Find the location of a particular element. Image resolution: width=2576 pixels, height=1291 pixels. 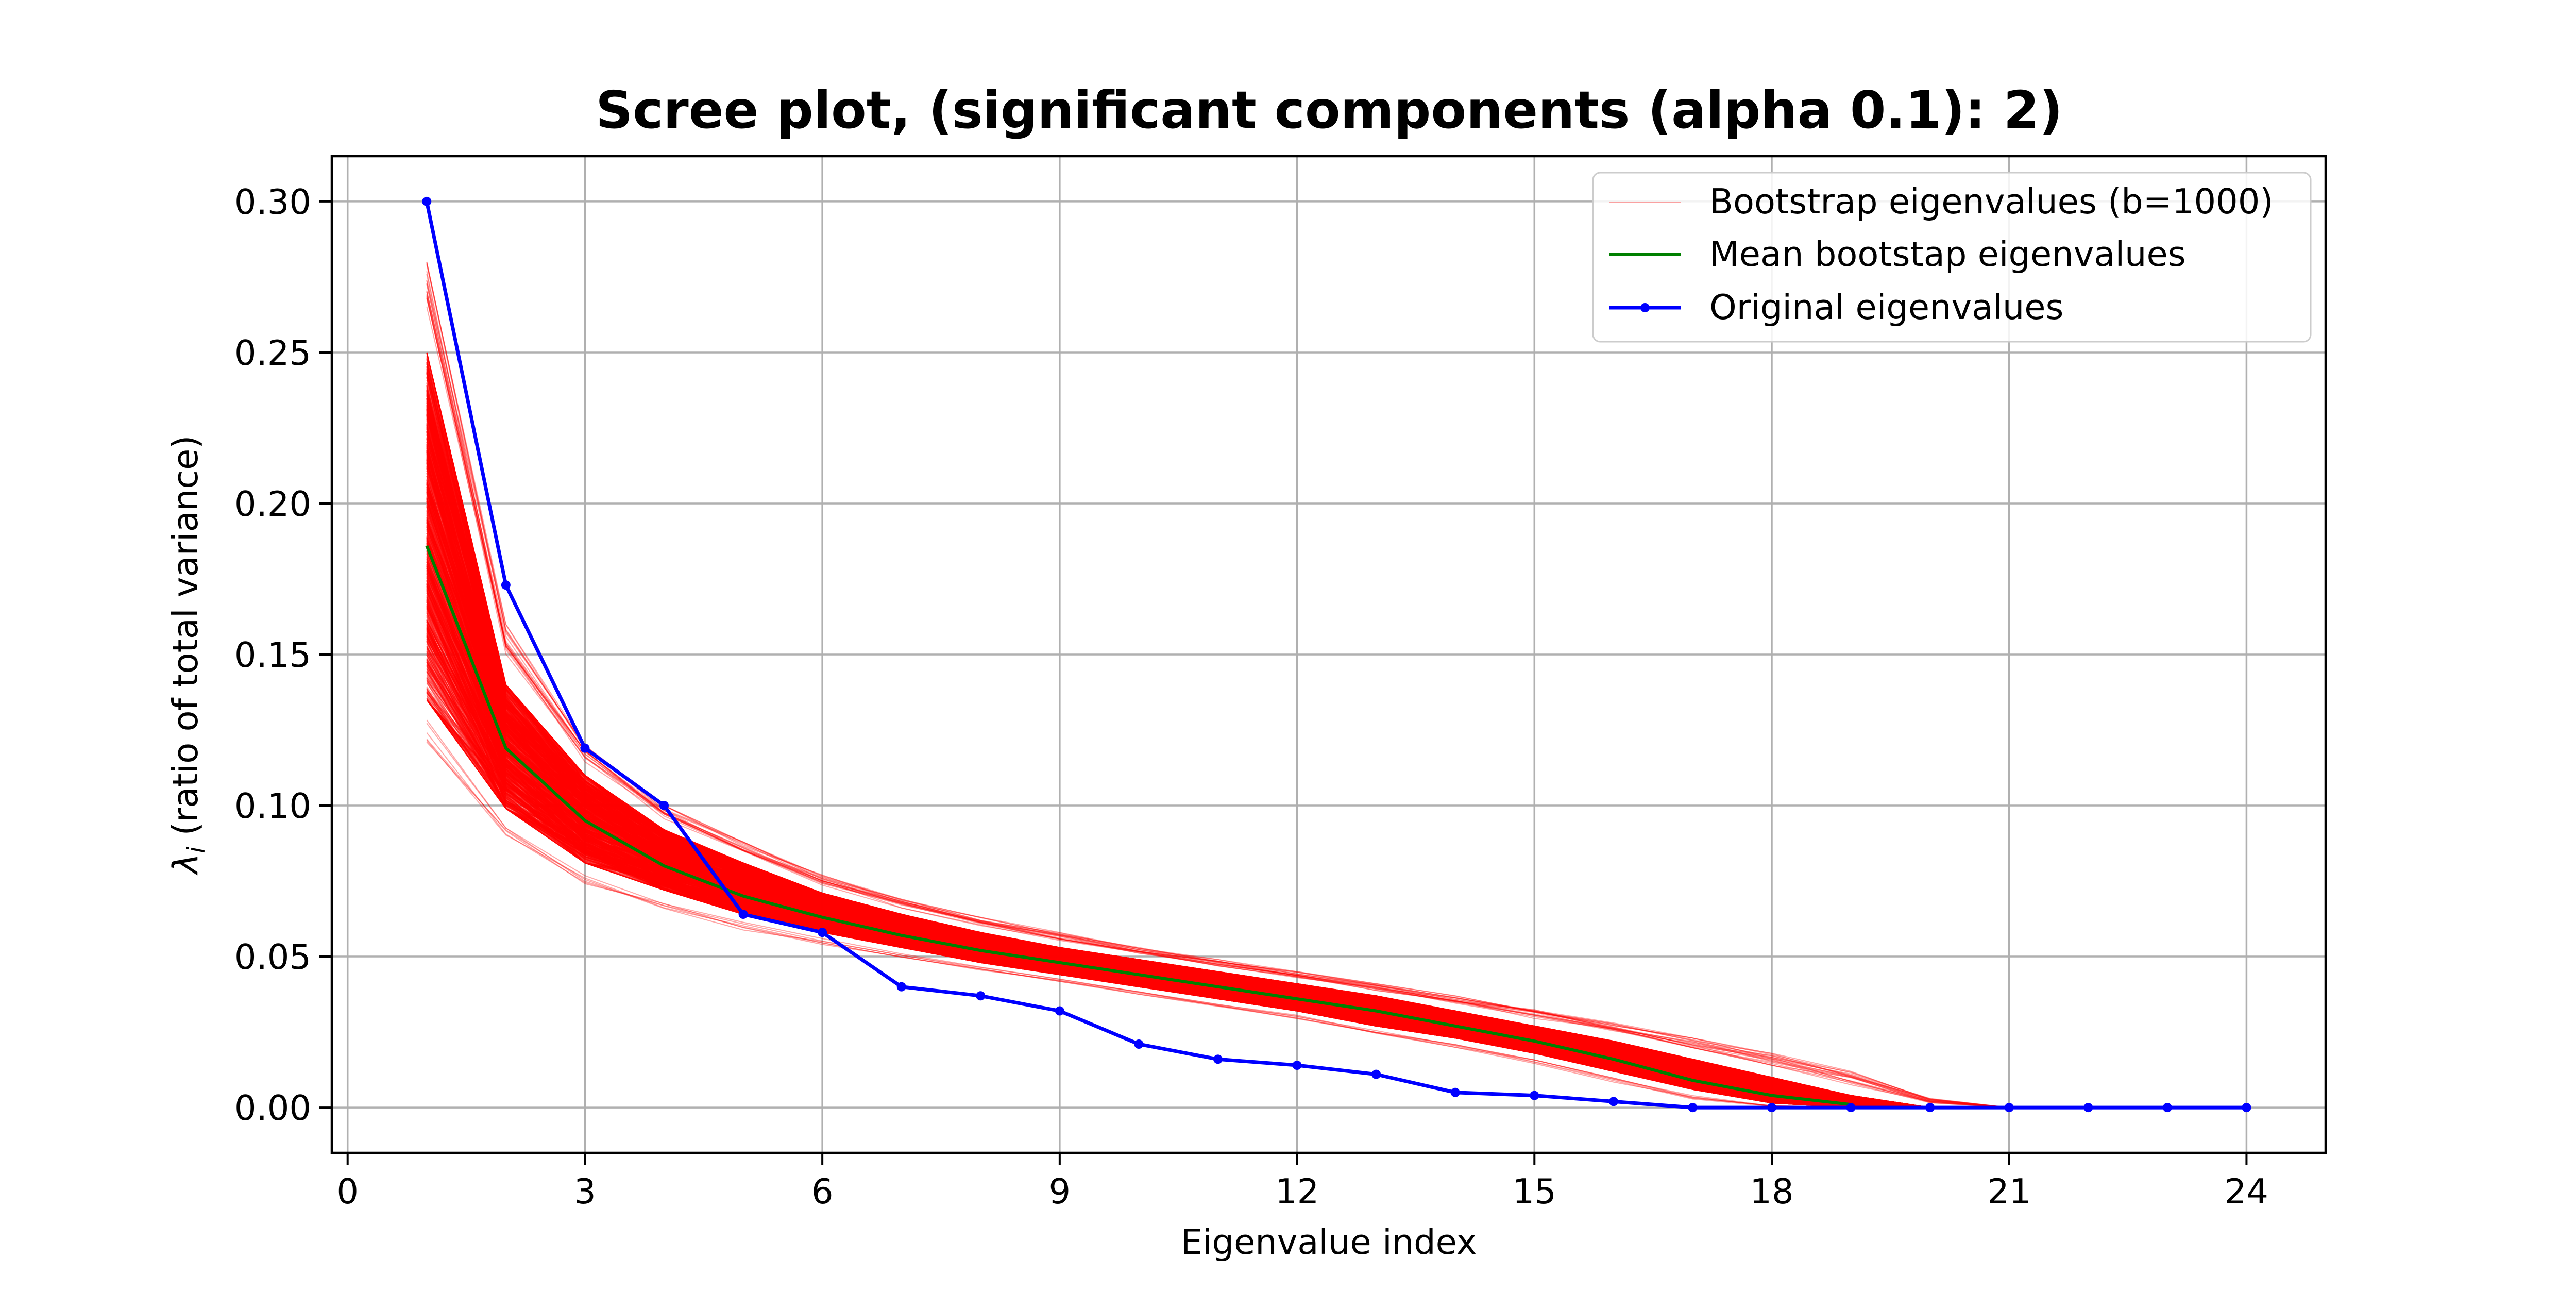

x-tick-label: 12 is located at coordinates (1297, 1191).